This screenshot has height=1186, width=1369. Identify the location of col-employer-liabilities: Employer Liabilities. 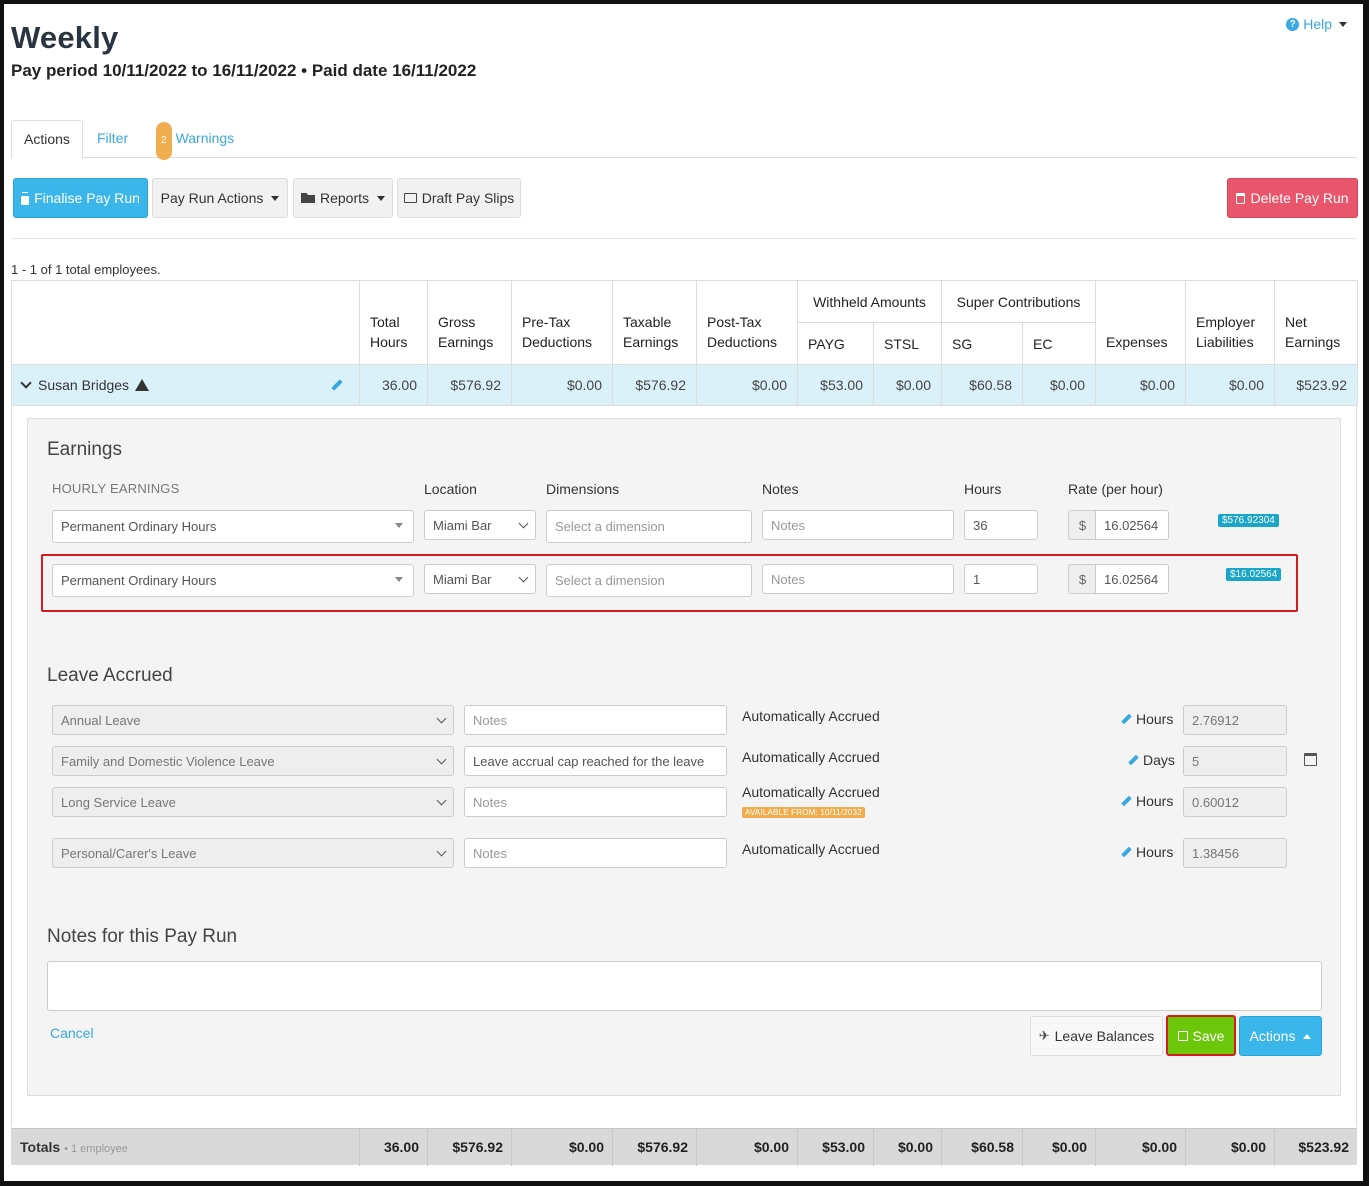
(1230, 322).